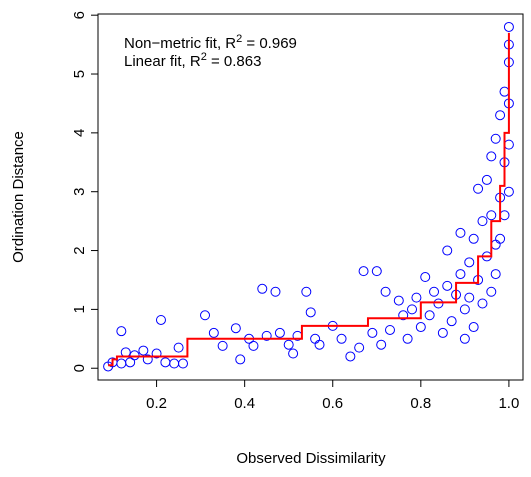 The width and height of the screenshot is (531, 477). I want to click on x-tick-label: 0.2, so click(156, 403).